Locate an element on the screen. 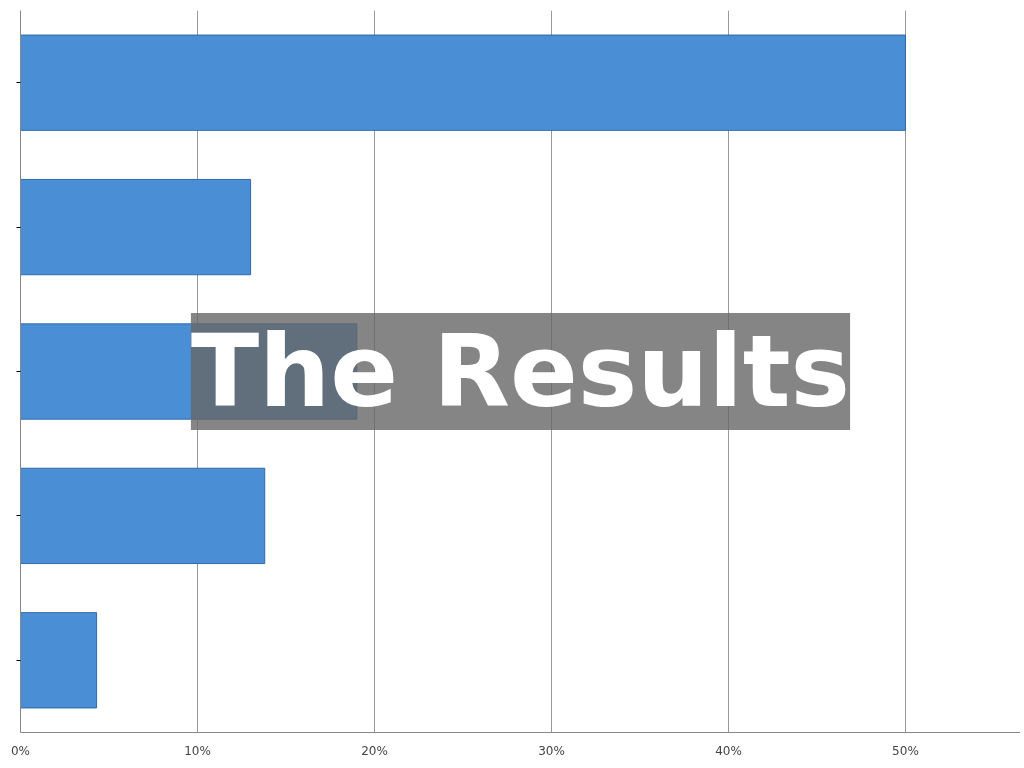  x-tick-label: 0% is located at coordinates (20, 750).